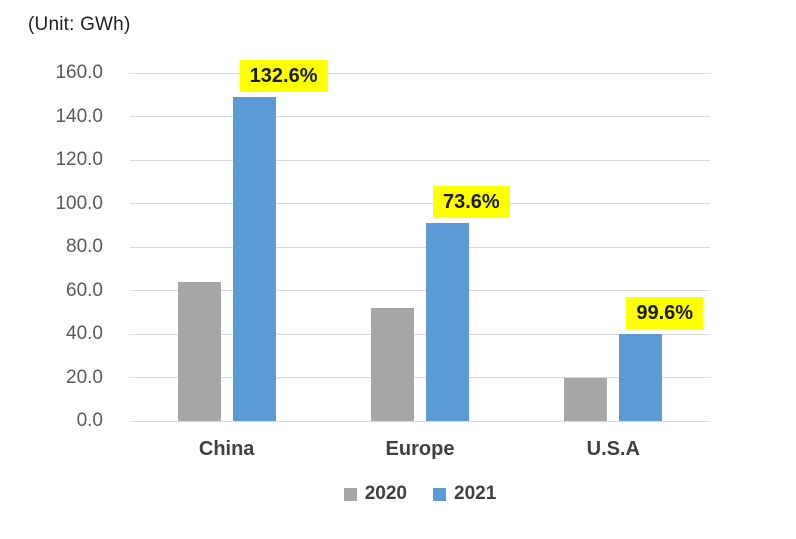 The width and height of the screenshot is (796, 539). What do you see at coordinates (613, 449) in the screenshot?
I see `category-label-usa: U.S.A` at bounding box center [613, 449].